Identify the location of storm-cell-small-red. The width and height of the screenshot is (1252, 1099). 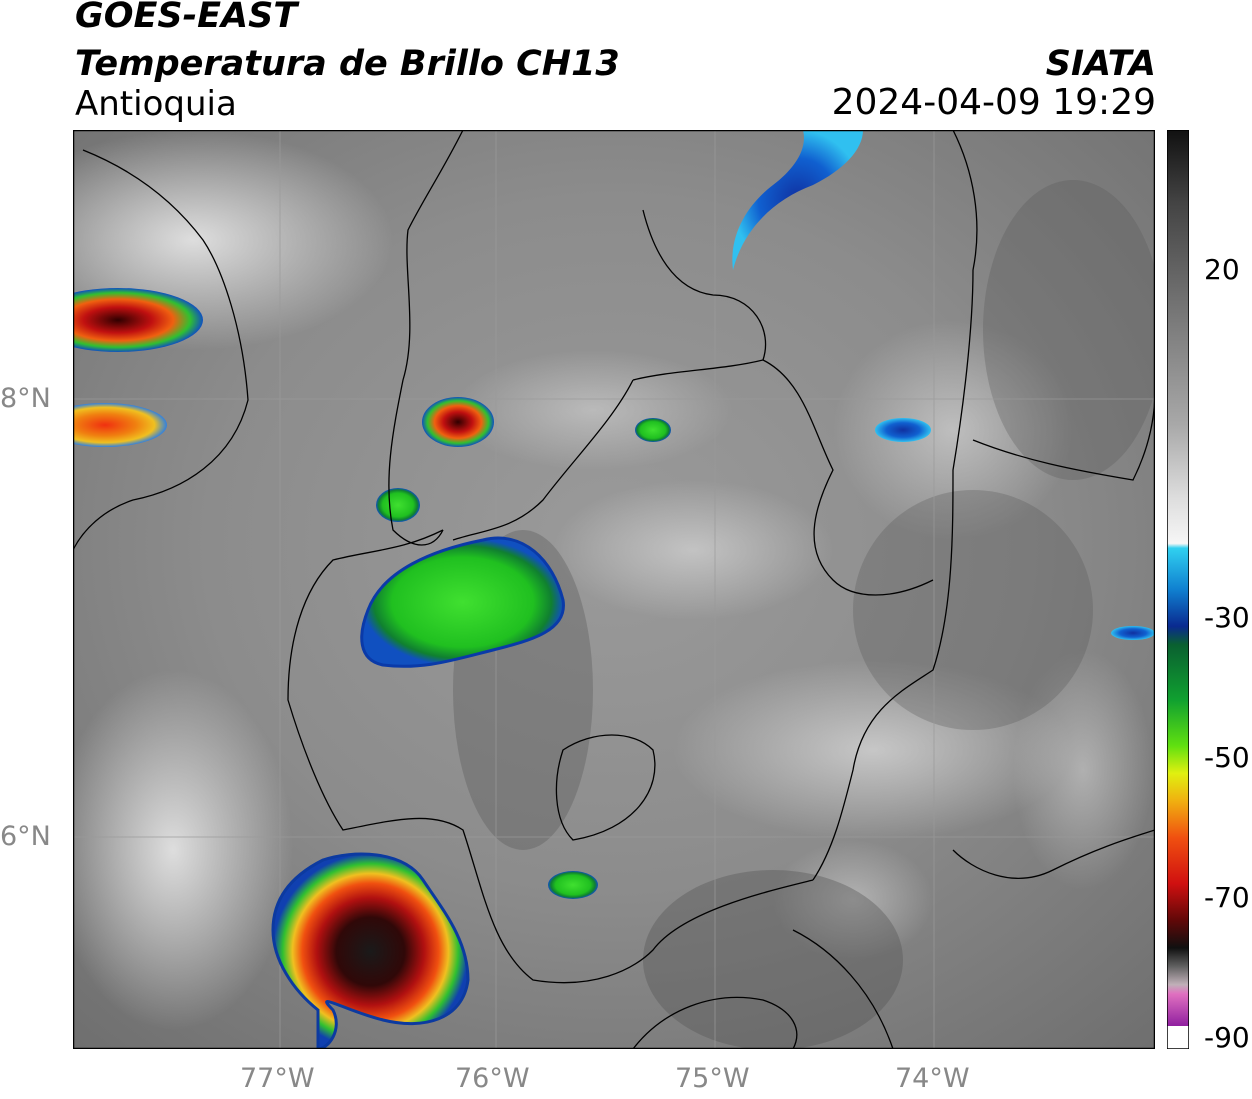
(458, 422).